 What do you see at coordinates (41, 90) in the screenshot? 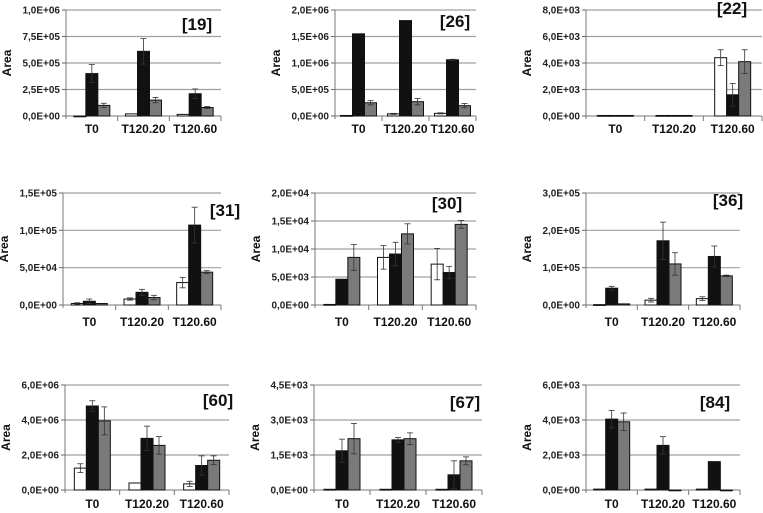
I see `y-tick-label: 2,5E+05` at bounding box center [41, 90].